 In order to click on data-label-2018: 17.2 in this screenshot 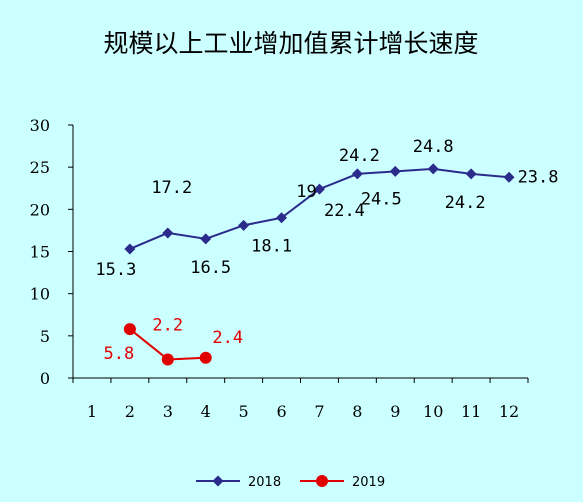, I will do `click(171, 188)`.